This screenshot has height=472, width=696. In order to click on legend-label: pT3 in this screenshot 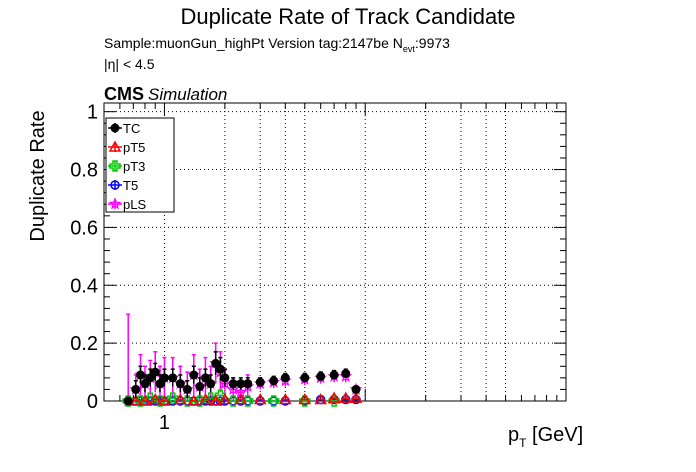, I will do `click(134, 166)`.